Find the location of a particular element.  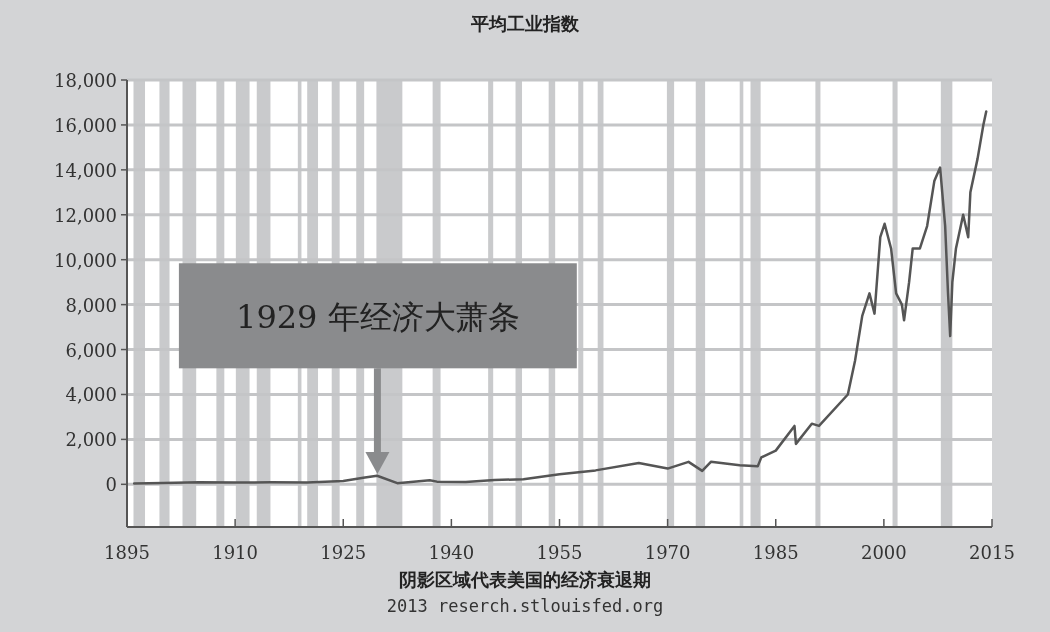

x-tick-label: 1895 is located at coordinates (127, 552).